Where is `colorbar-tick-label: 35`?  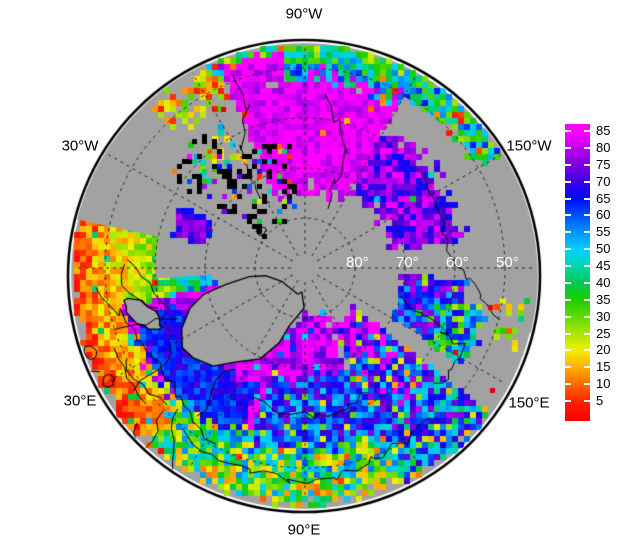 colorbar-tick-label: 35 is located at coordinates (603, 299).